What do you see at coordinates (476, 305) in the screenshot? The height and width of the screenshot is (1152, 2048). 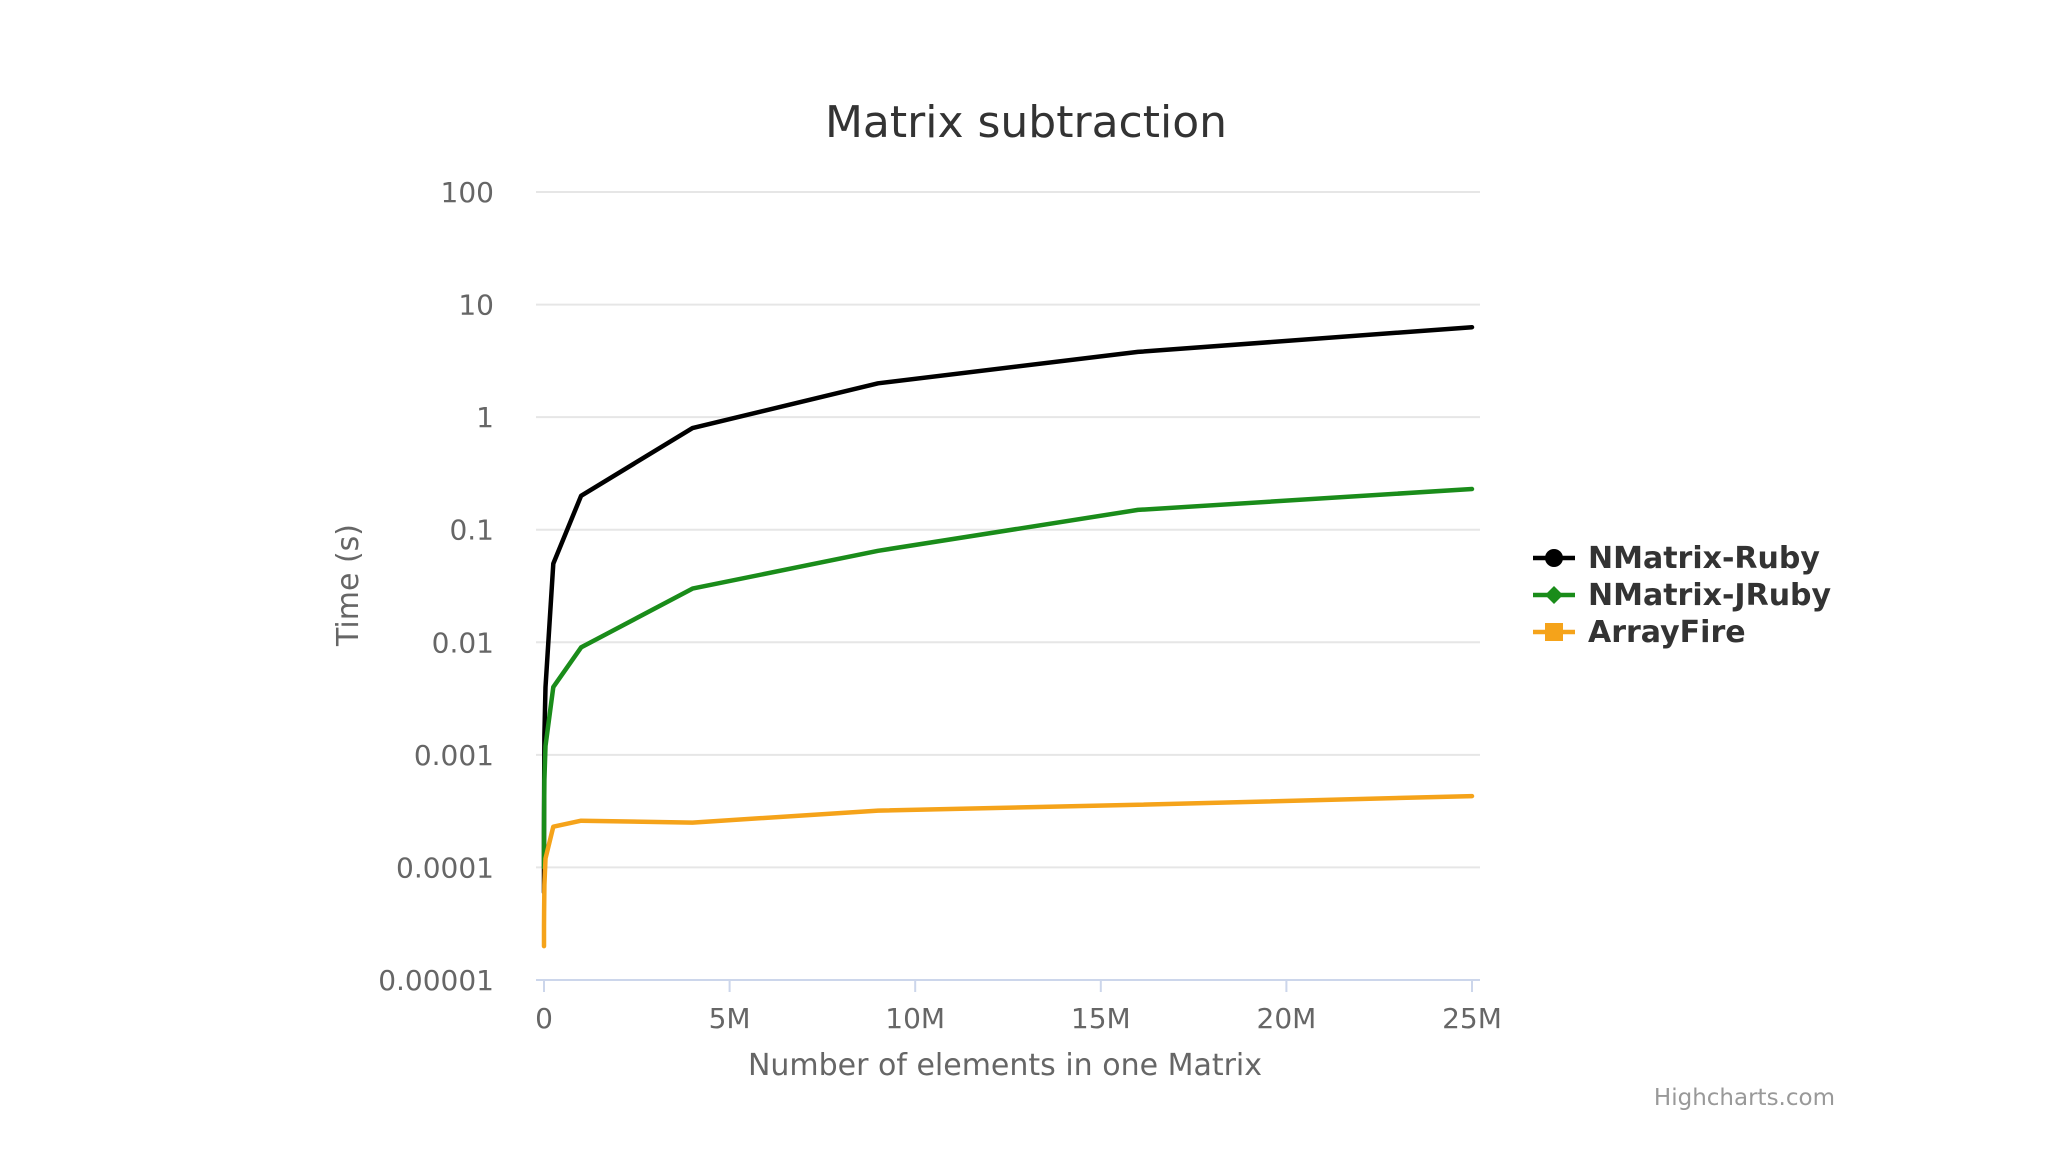 I see `y-tick-label: 10` at bounding box center [476, 305].